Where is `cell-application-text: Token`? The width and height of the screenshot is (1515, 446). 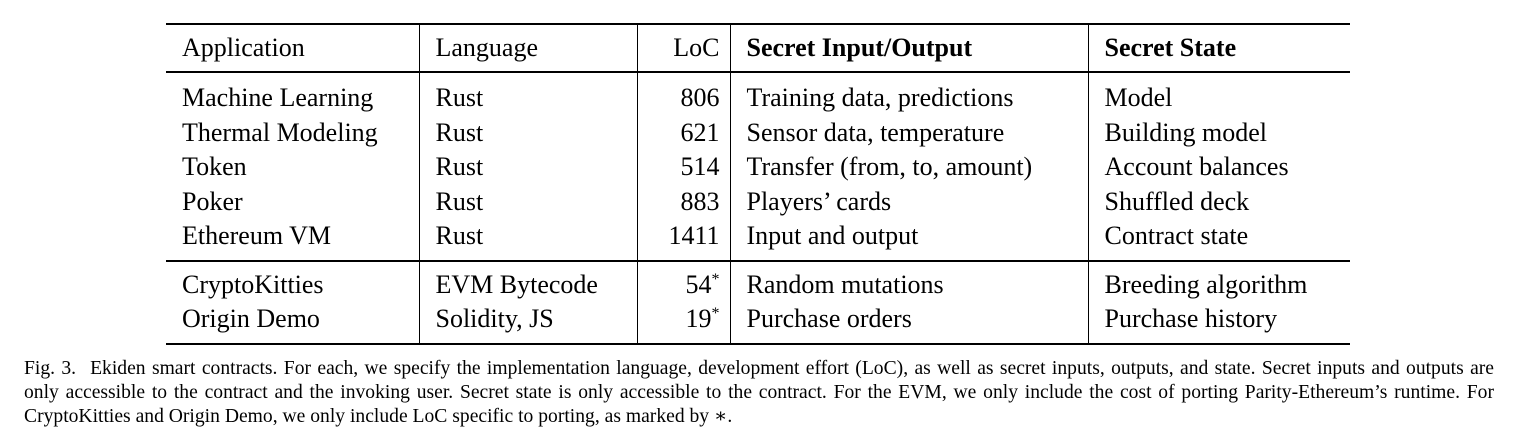
cell-application-text: Token is located at coordinates (214, 166).